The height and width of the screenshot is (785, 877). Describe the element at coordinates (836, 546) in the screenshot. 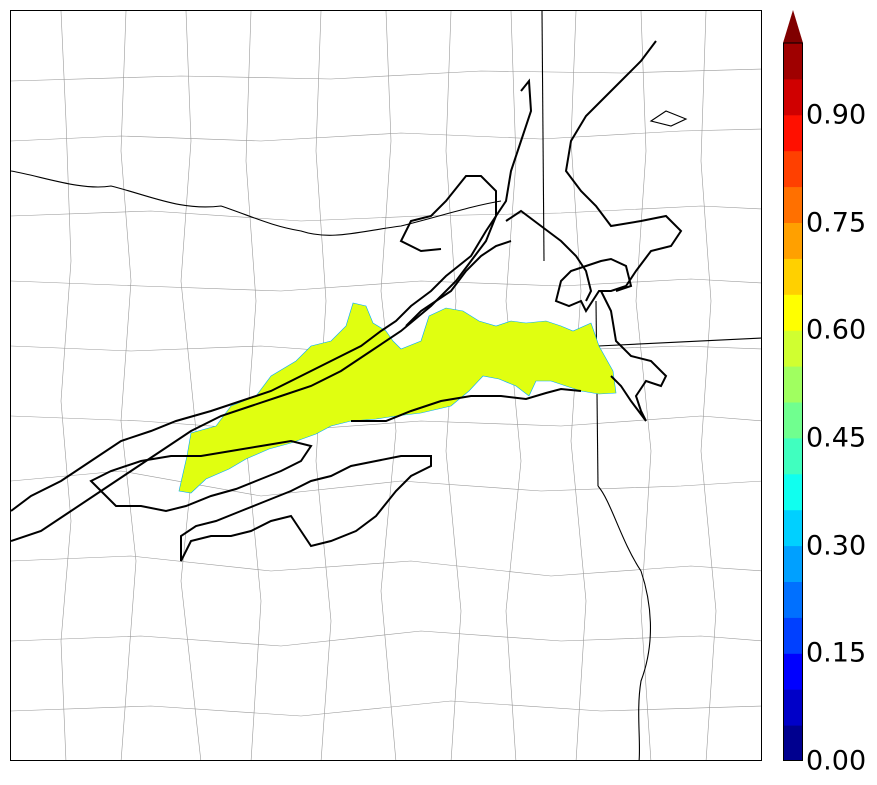

I see `colorbar-tick-label: 0.30` at that location.